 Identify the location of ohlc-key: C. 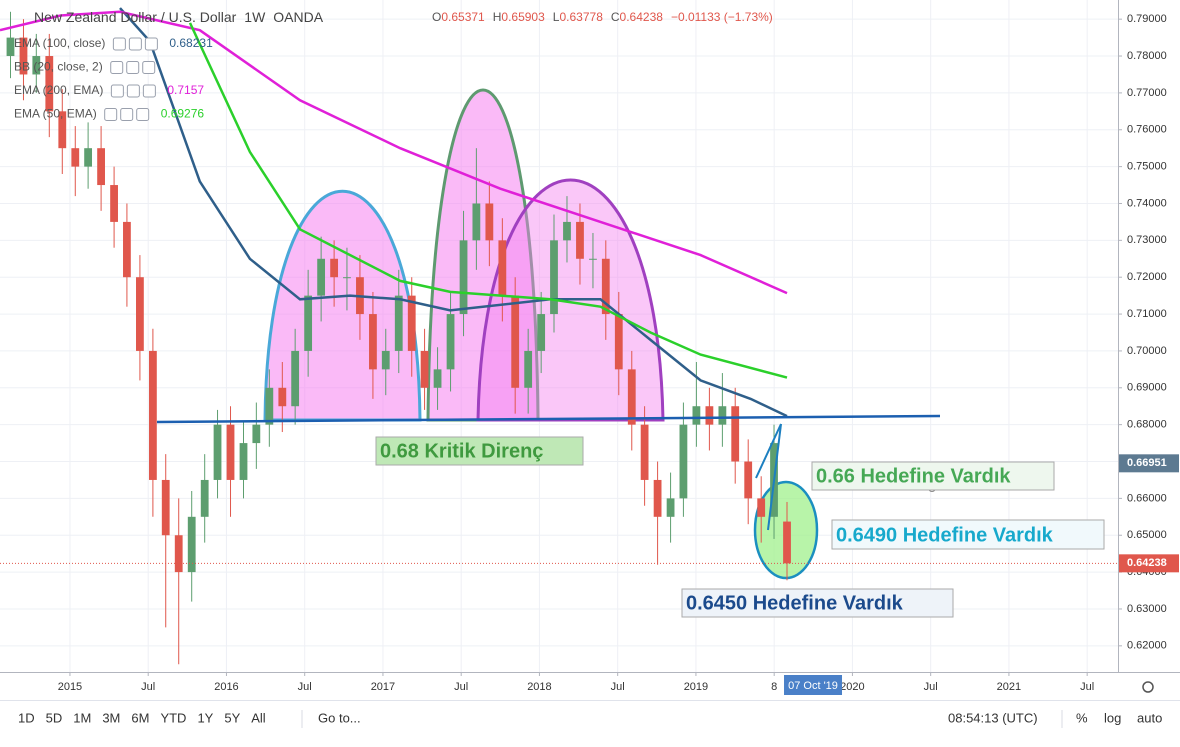
(615, 17).